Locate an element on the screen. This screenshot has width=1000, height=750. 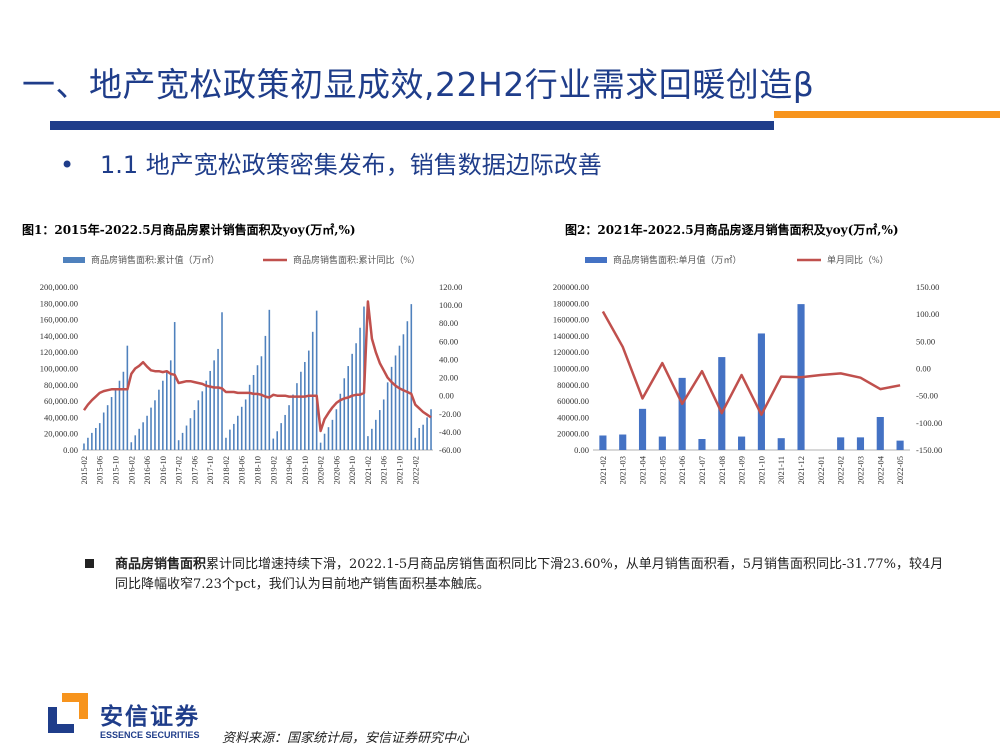
x-axis-tick-label: 2015-02 is located at coordinates (84, 470).